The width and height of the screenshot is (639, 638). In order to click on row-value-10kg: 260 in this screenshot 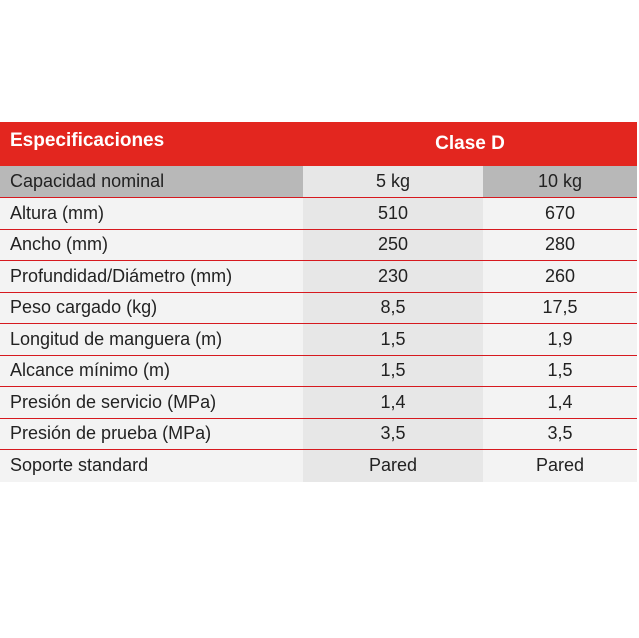, I will do `click(560, 276)`.